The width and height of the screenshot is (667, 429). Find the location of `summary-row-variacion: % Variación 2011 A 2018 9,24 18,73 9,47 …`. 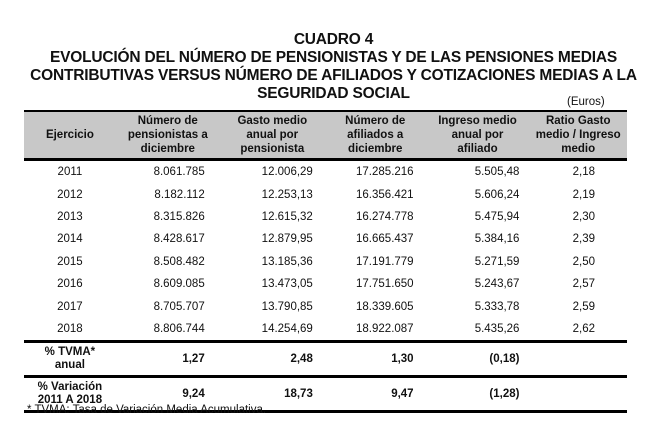

summary-row-variacion: % Variación 2011 A 2018 9,24 18,73 9,47 … is located at coordinates (325, 395).